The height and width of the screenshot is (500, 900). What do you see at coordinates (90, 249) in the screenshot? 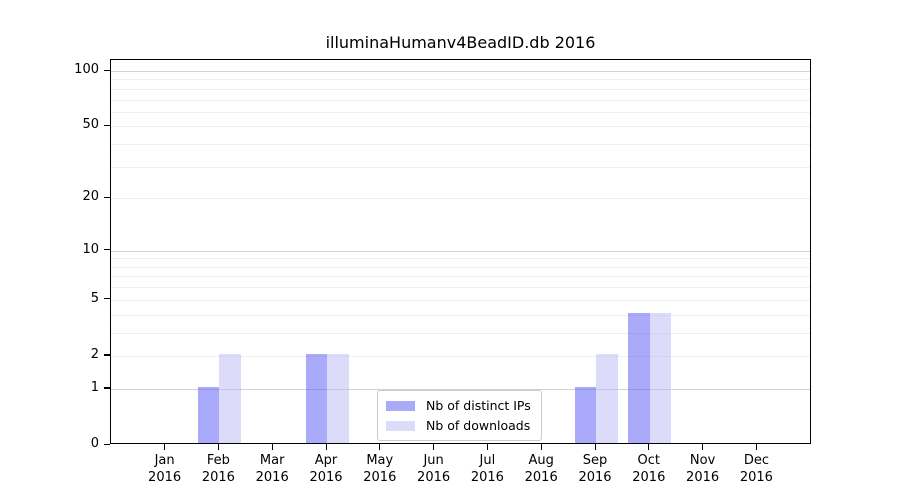
I see `y-axis-tick-label: 10` at bounding box center [90, 249].